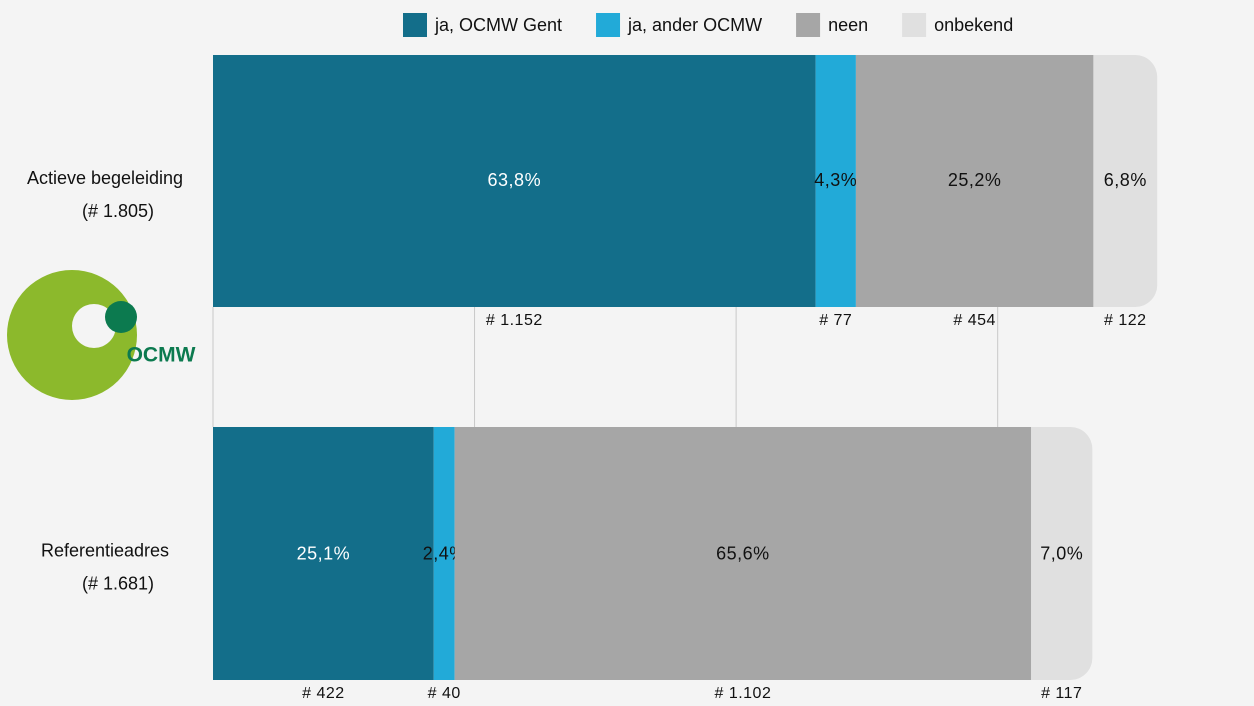  Describe the element at coordinates (974, 320) in the screenshot. I see `count-label: # 454` at that location.